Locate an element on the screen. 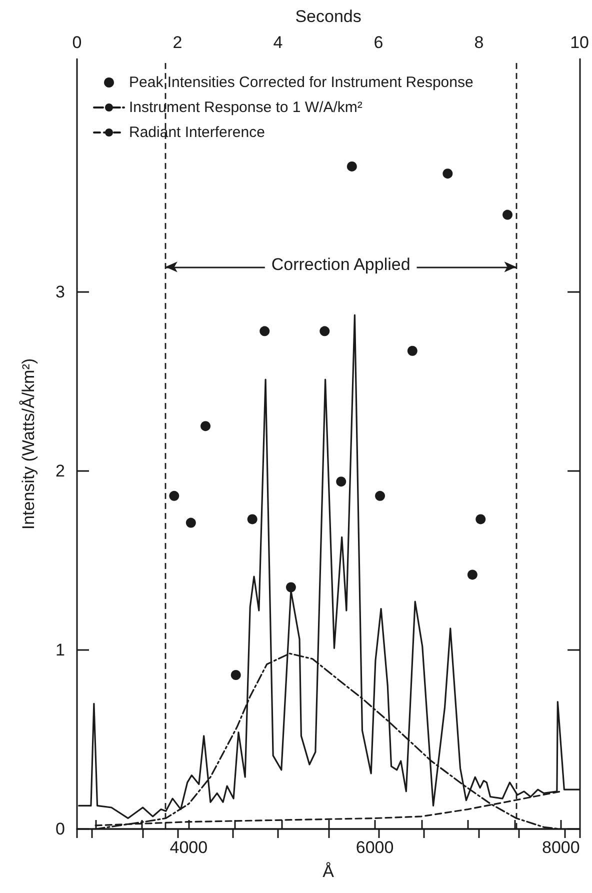 The height and width of the screenshot is (893, 592). y-tick-label: 0 is located at coordinates (60, 829).